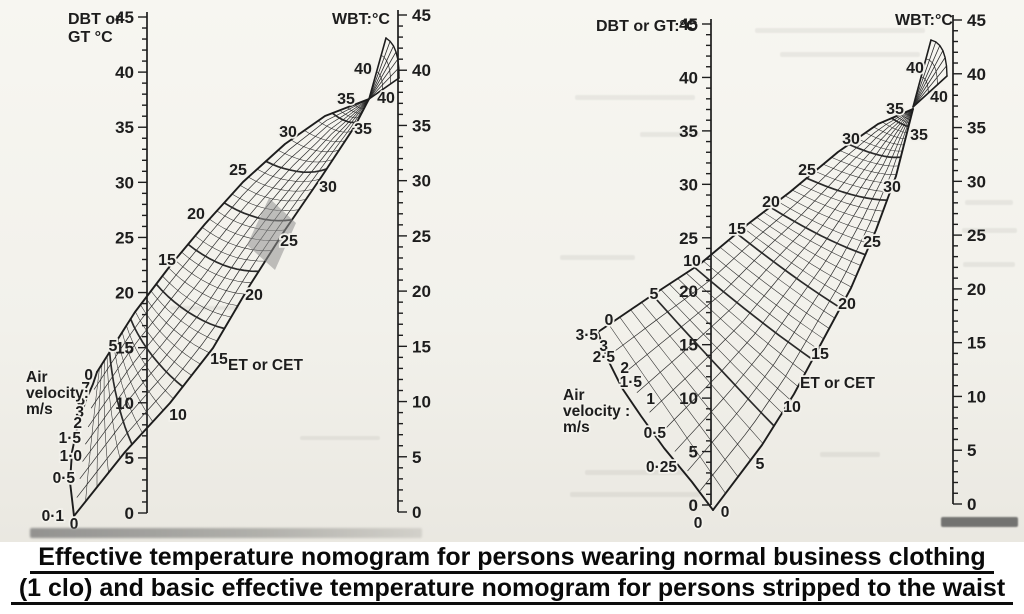 This screenshot has height=614, width=1024. Describe the element at coordinates (692, 261) in the screenshot. I see `et-upper-label: 10` at that location.